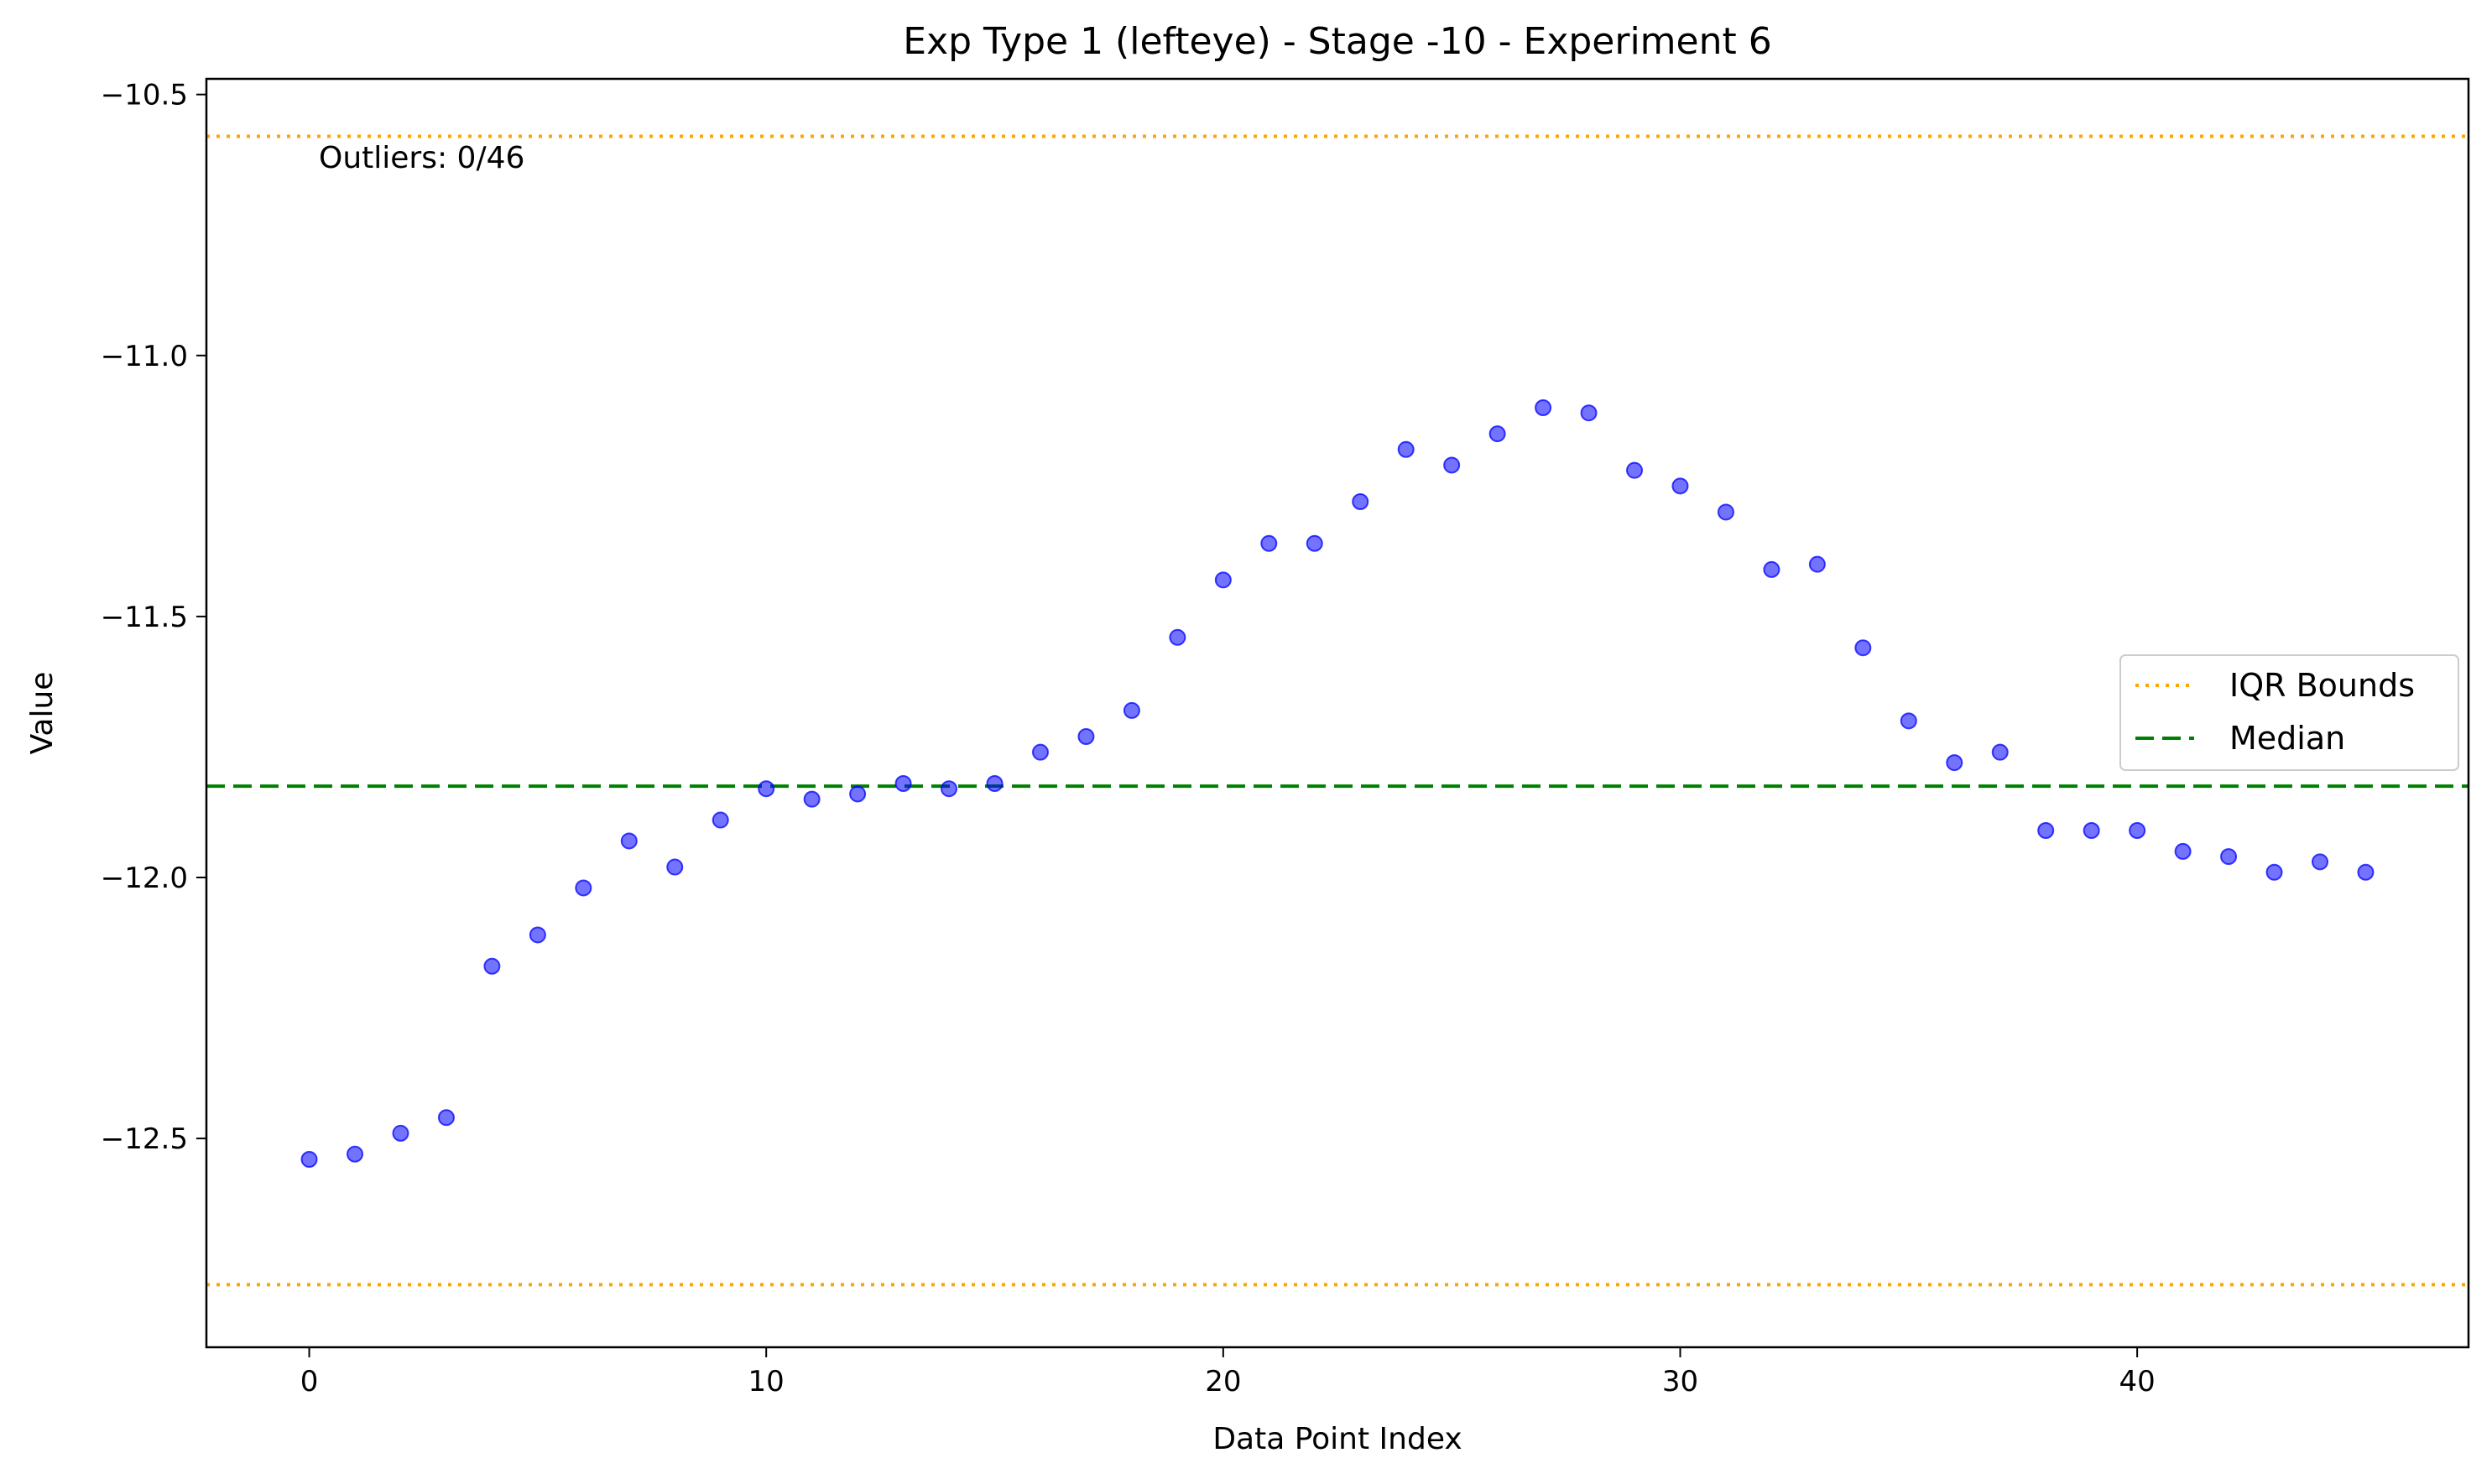 The height and width of the screenshot is (1484, 2492). I want to click on y-tick-label: −10.5, so click(145, 95).